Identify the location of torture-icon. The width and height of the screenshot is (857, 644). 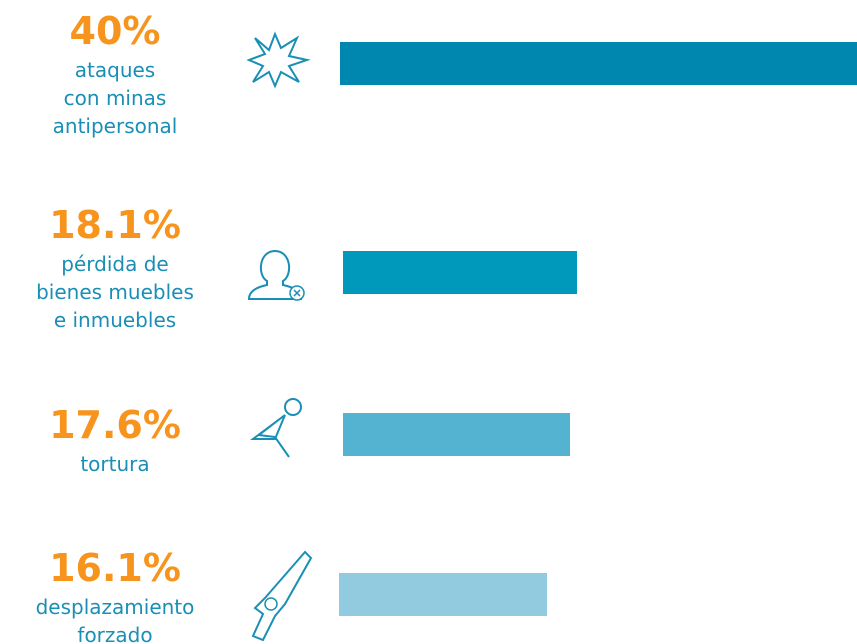
(276, 428).